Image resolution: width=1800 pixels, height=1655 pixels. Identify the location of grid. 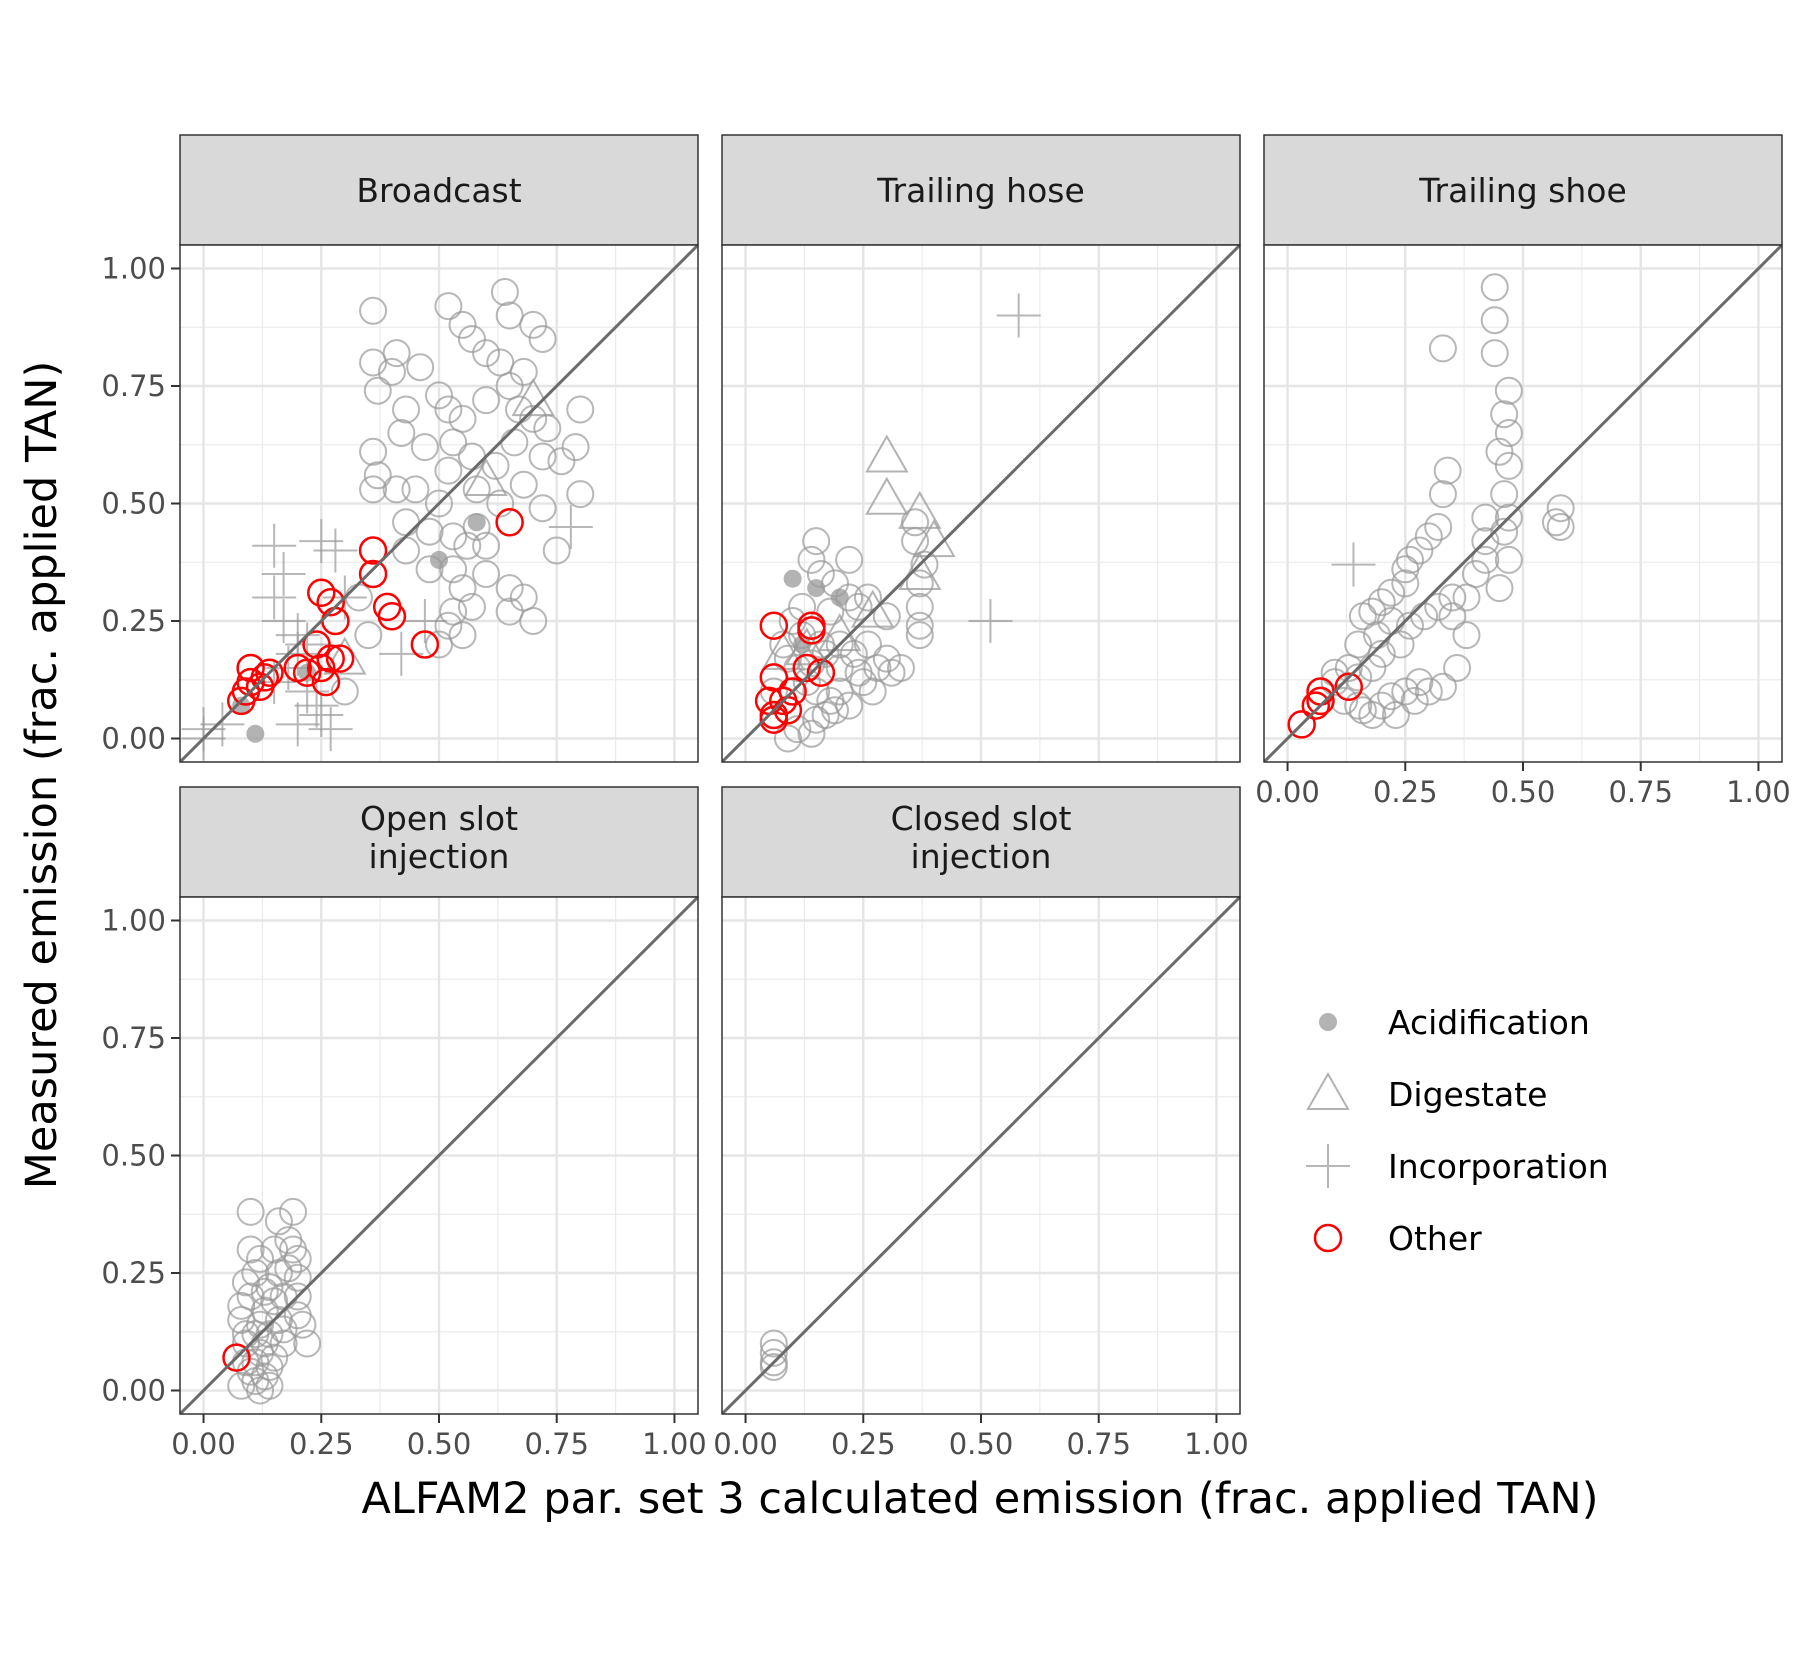
(439, 503).